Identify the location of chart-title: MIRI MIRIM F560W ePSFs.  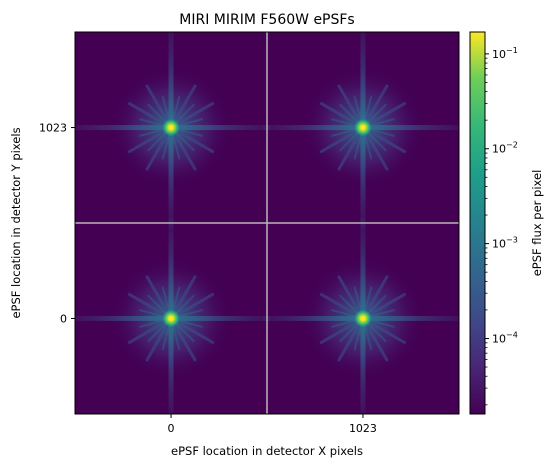
(266, 20).